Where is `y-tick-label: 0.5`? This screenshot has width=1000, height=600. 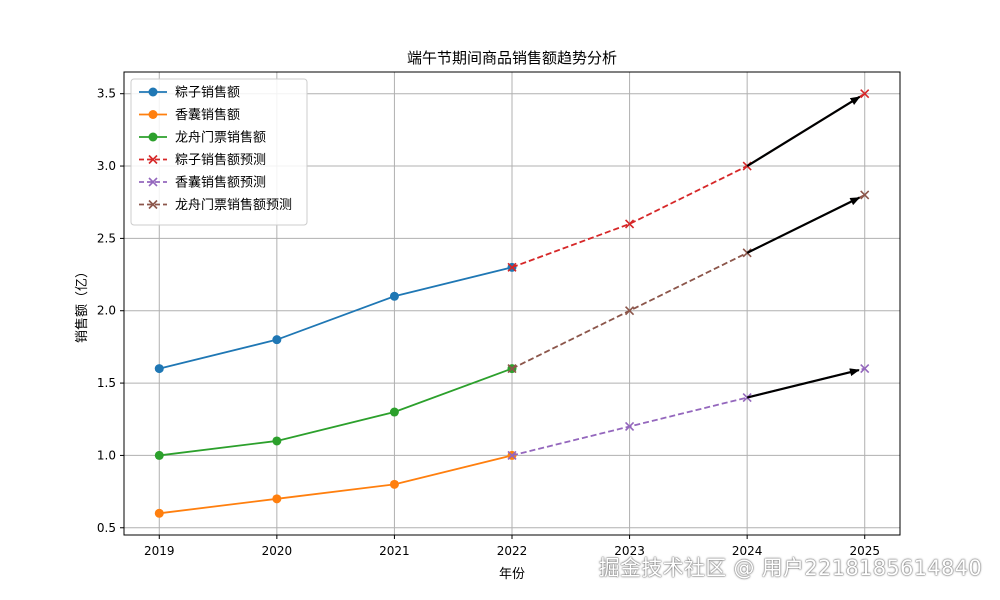 y-tick-label: 0.5 is located at coordinates (106, 528).